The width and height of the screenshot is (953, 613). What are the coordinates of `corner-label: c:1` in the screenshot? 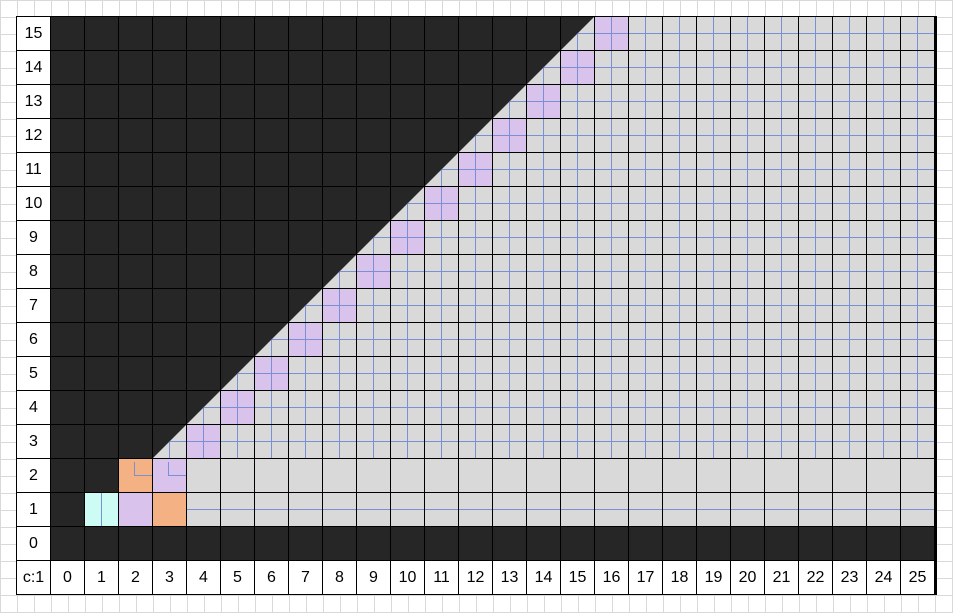 It's located at (33, 577).